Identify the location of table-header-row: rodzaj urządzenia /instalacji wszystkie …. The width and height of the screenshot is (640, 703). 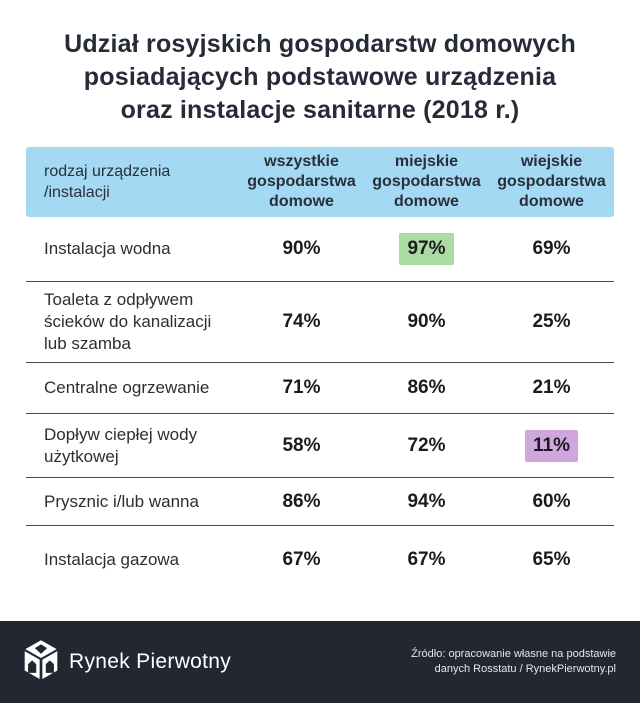
(320, 182).